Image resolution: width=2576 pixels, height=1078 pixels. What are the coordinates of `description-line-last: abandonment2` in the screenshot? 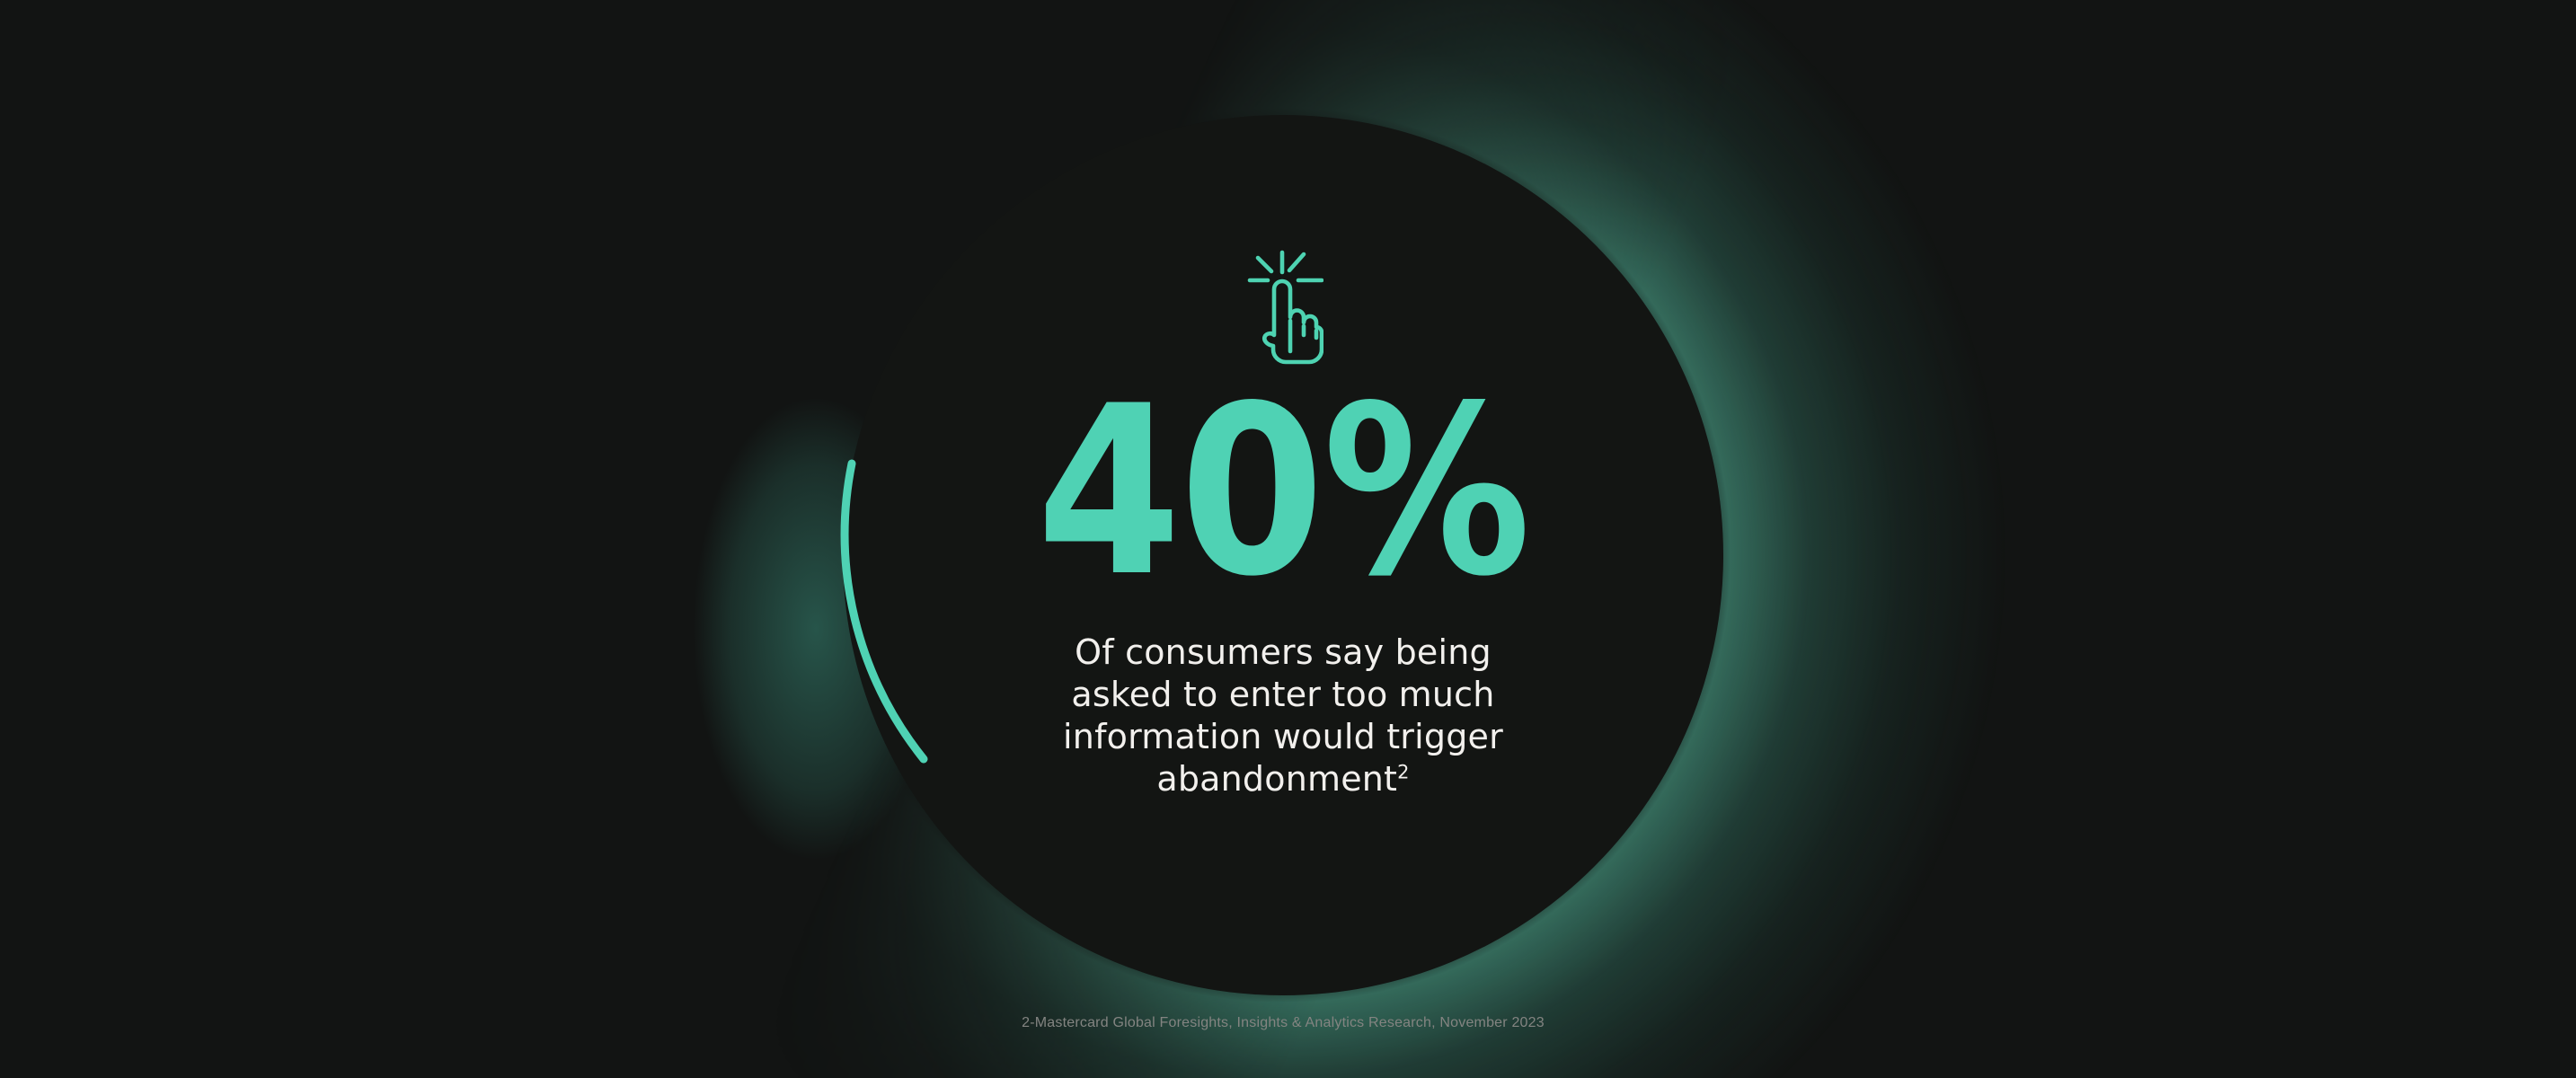 It's located at (1283, 779).